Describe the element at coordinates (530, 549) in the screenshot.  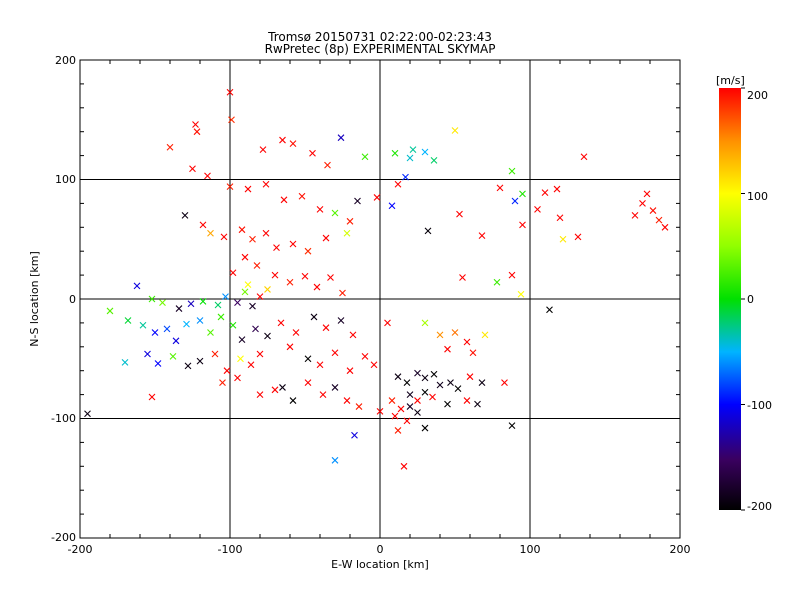
I see `x-tick-label: 100` at that location.